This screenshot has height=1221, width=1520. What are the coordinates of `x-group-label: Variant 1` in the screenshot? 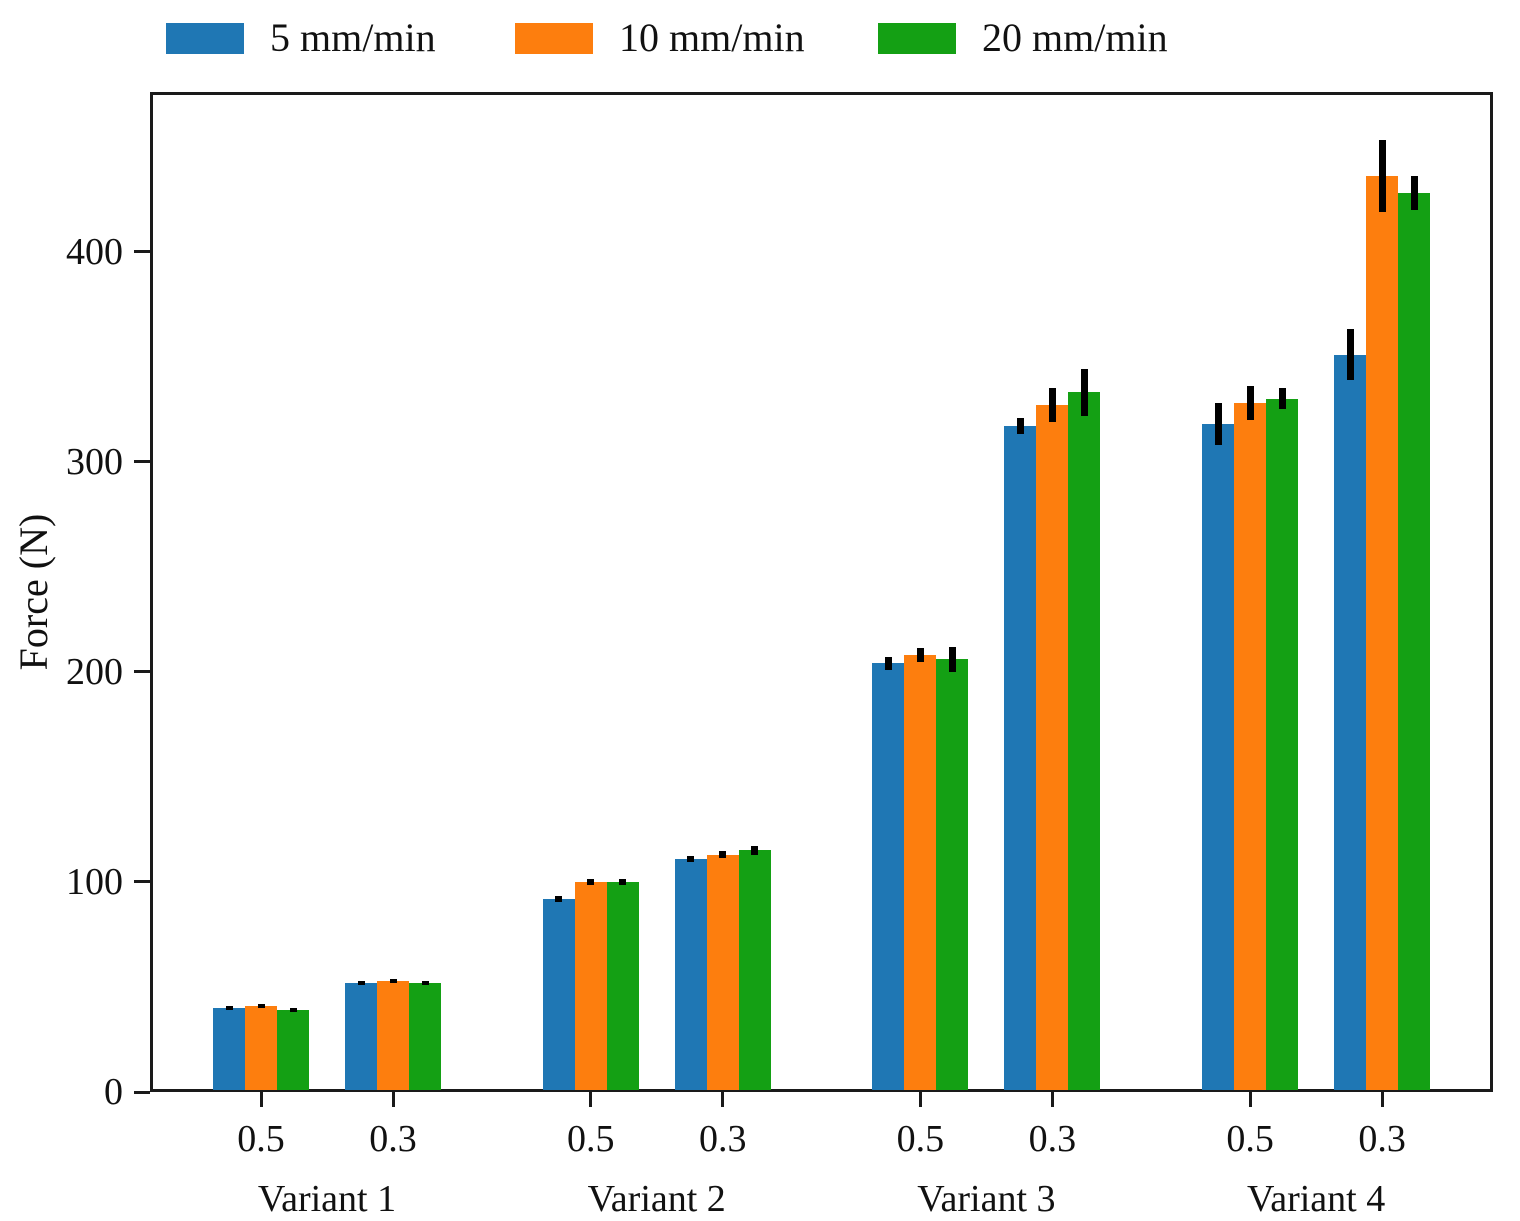 It's located at (327, 1199).